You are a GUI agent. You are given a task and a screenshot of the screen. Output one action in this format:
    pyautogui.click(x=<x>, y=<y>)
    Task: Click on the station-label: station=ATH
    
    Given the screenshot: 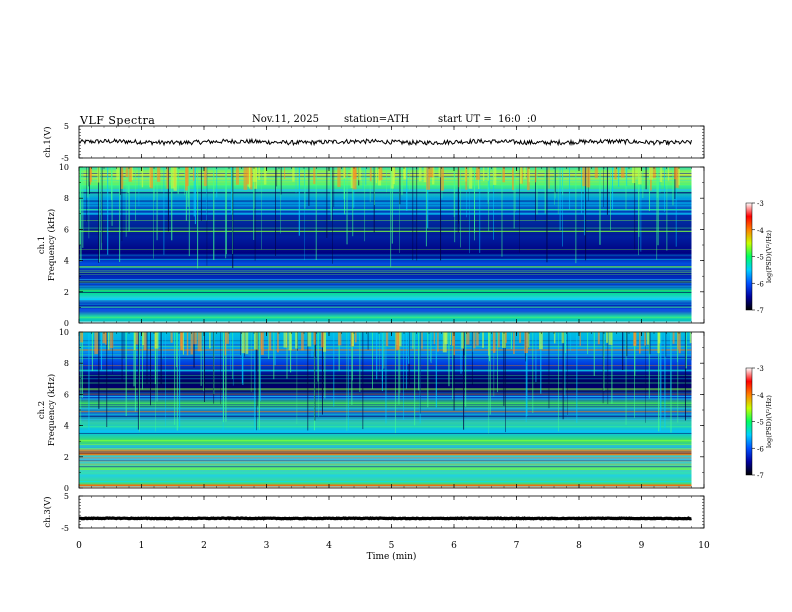 What is the action you would take?
    pyautogui.click(x=377, y=119)
    